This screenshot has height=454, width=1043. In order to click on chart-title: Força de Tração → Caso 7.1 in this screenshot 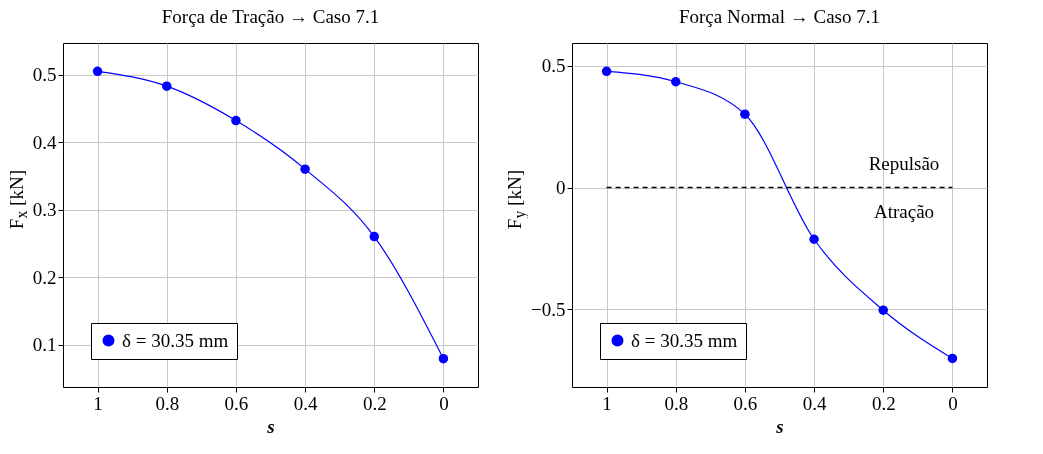, I will do `click(270, 16)`.